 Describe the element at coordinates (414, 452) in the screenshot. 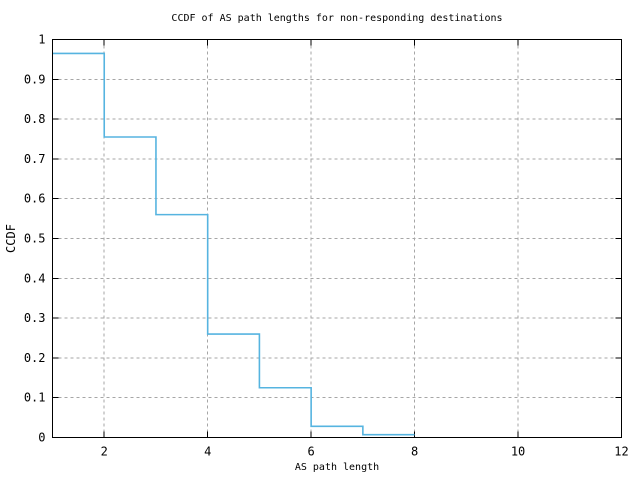

I see `x-tick-label: 8` at that location.